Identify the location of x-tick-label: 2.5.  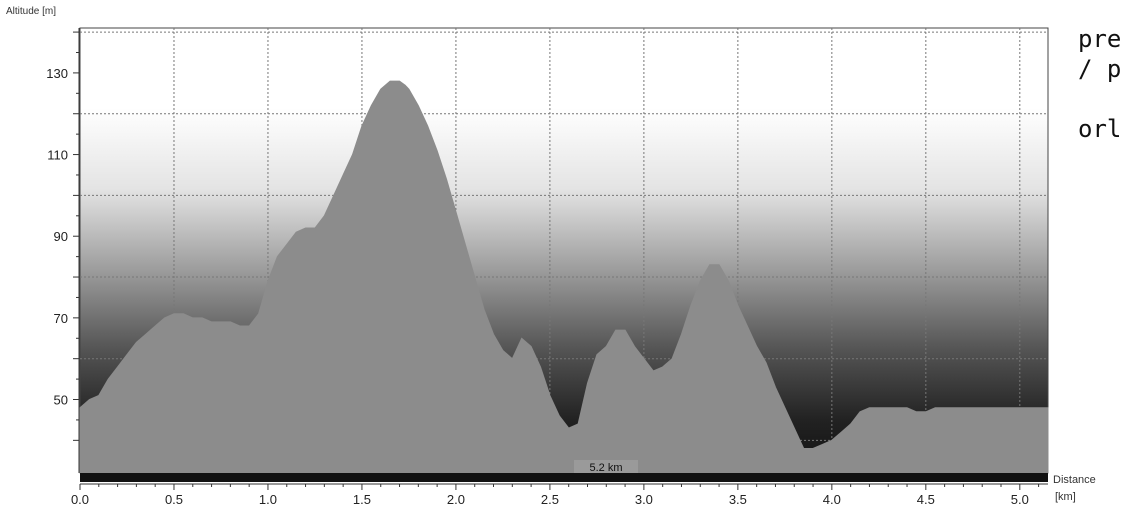
(550, 499).